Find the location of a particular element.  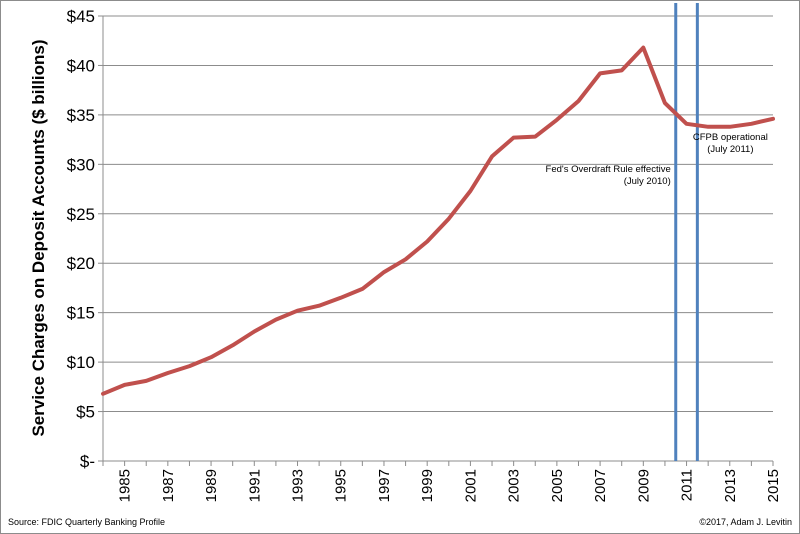

x-tick-label: 2013 is located at coordinates (730, 485).